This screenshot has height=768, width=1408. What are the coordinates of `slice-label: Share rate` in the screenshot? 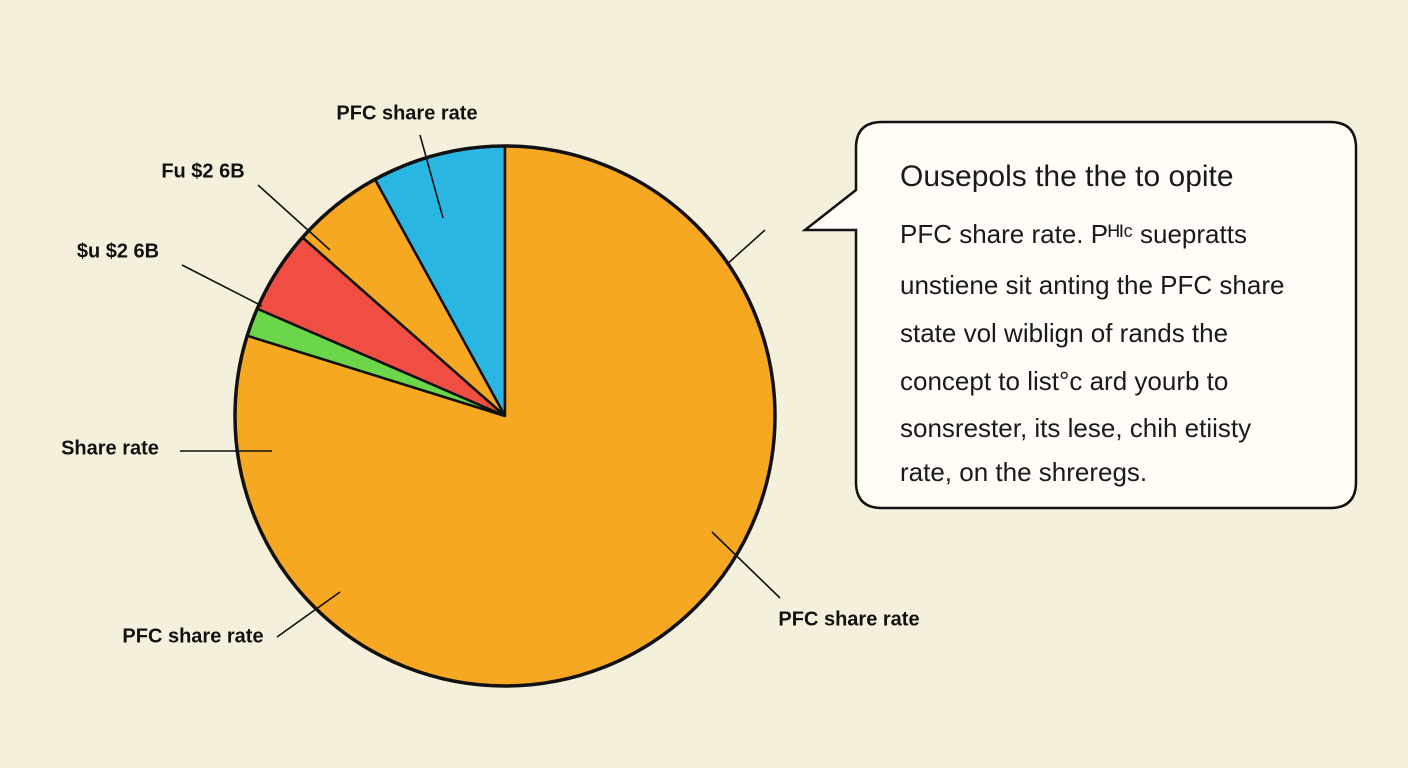 It's located at (110, 448).